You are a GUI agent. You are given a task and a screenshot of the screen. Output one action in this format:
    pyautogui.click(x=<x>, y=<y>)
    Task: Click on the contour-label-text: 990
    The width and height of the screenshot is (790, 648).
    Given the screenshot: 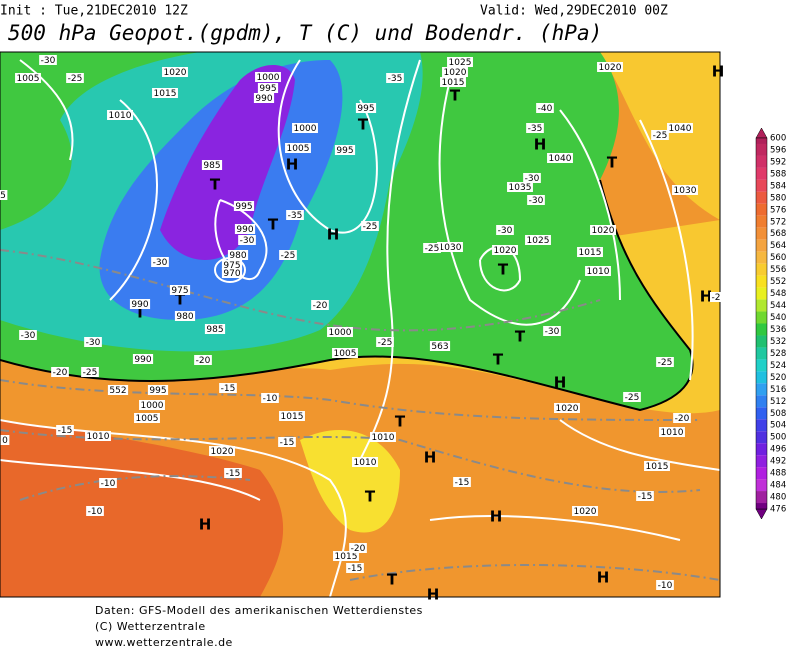 What is the action you would take?
    pyautogui.click(x=263, y=99)
    